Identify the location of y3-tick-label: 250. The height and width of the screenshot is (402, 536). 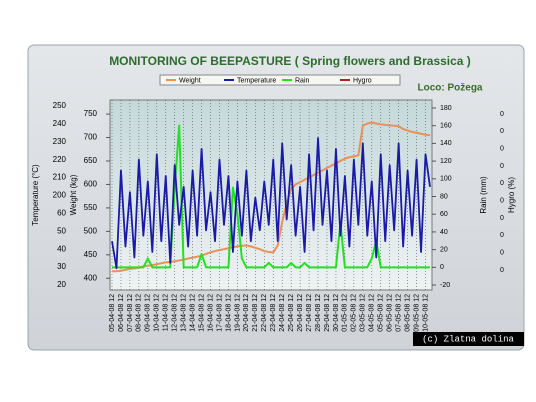
(60, 105).